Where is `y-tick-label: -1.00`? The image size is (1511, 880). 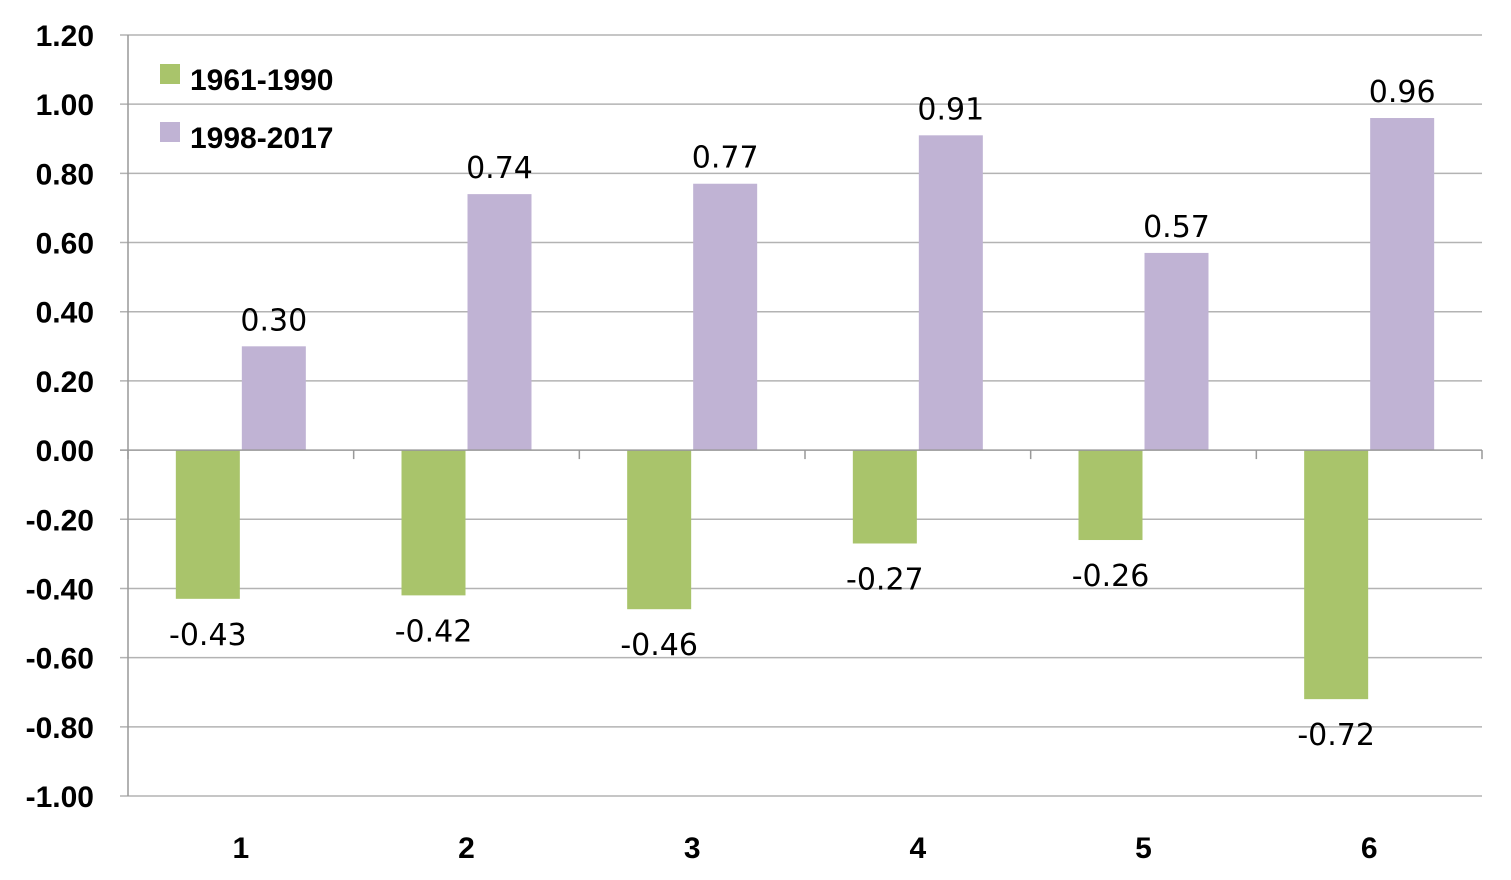
y-tick-label: -1.00 is located at coordinates (60, 797).